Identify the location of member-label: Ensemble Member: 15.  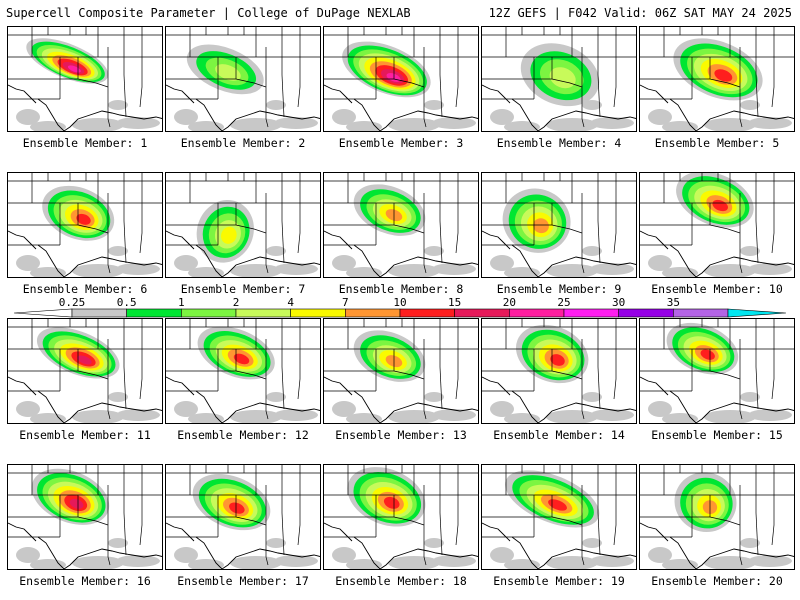
(717, 435).